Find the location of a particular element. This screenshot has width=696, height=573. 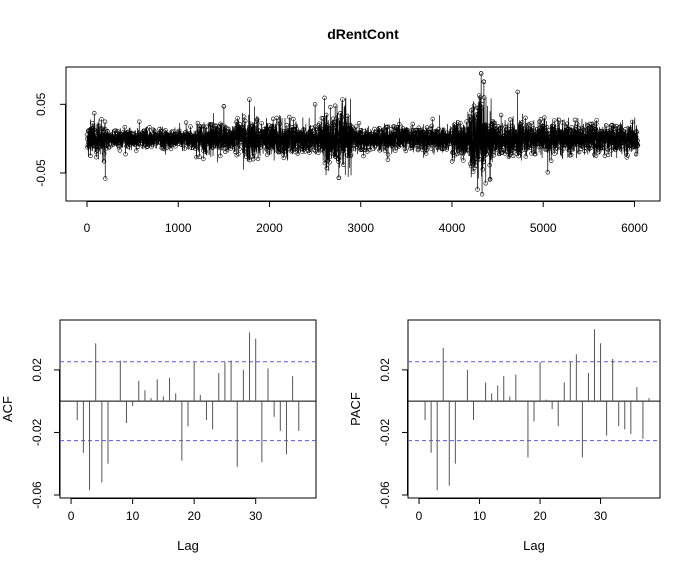

y-tick-label: -0.05 is located at coordinates (41, 173).